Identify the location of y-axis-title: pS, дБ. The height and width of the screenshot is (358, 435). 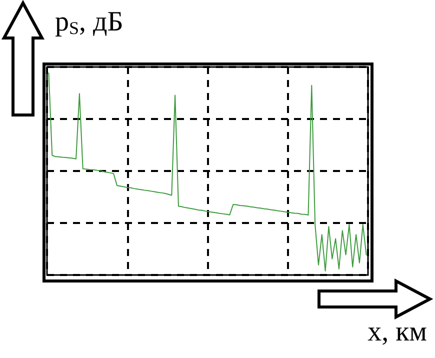
(89, 22).